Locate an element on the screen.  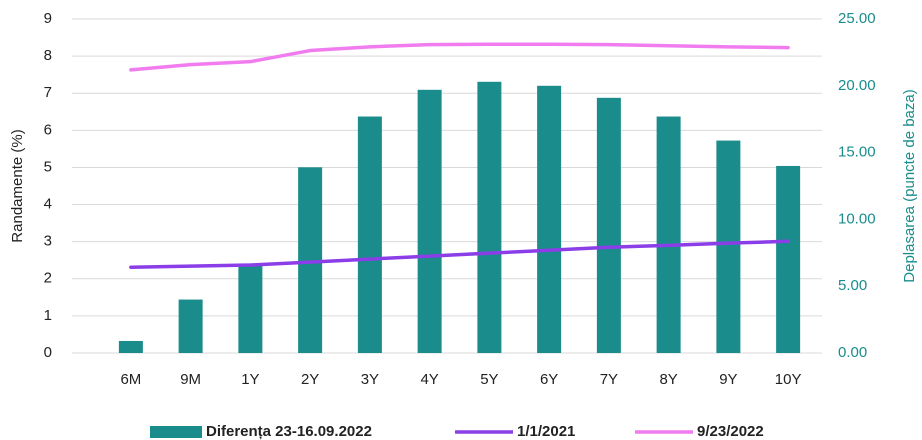
y2-tick-label: 20.00 is located at coordinates (857, 85).